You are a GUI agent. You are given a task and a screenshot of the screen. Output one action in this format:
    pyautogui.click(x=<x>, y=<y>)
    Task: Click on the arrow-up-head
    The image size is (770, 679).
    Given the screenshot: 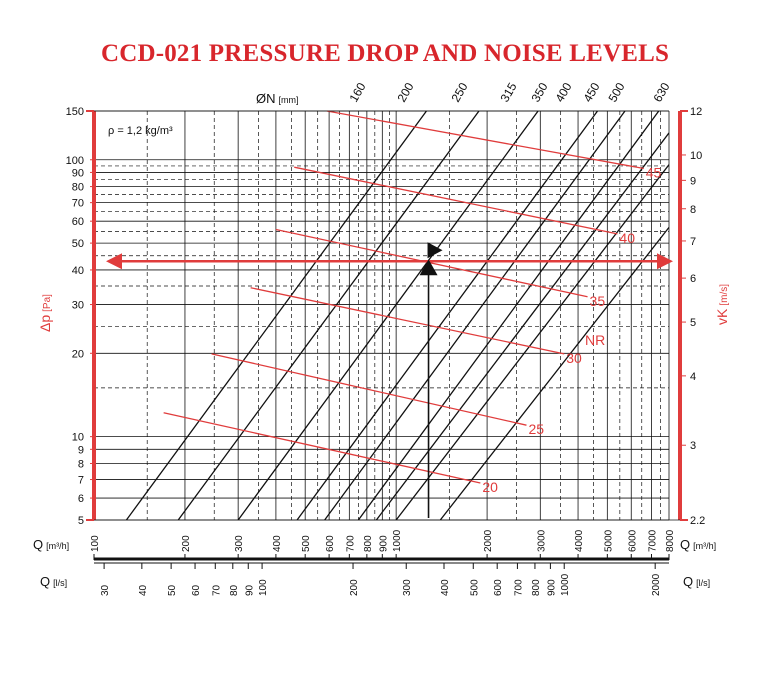 What is the action you would take?
    pyautogui.click(x=428, y=267)
    